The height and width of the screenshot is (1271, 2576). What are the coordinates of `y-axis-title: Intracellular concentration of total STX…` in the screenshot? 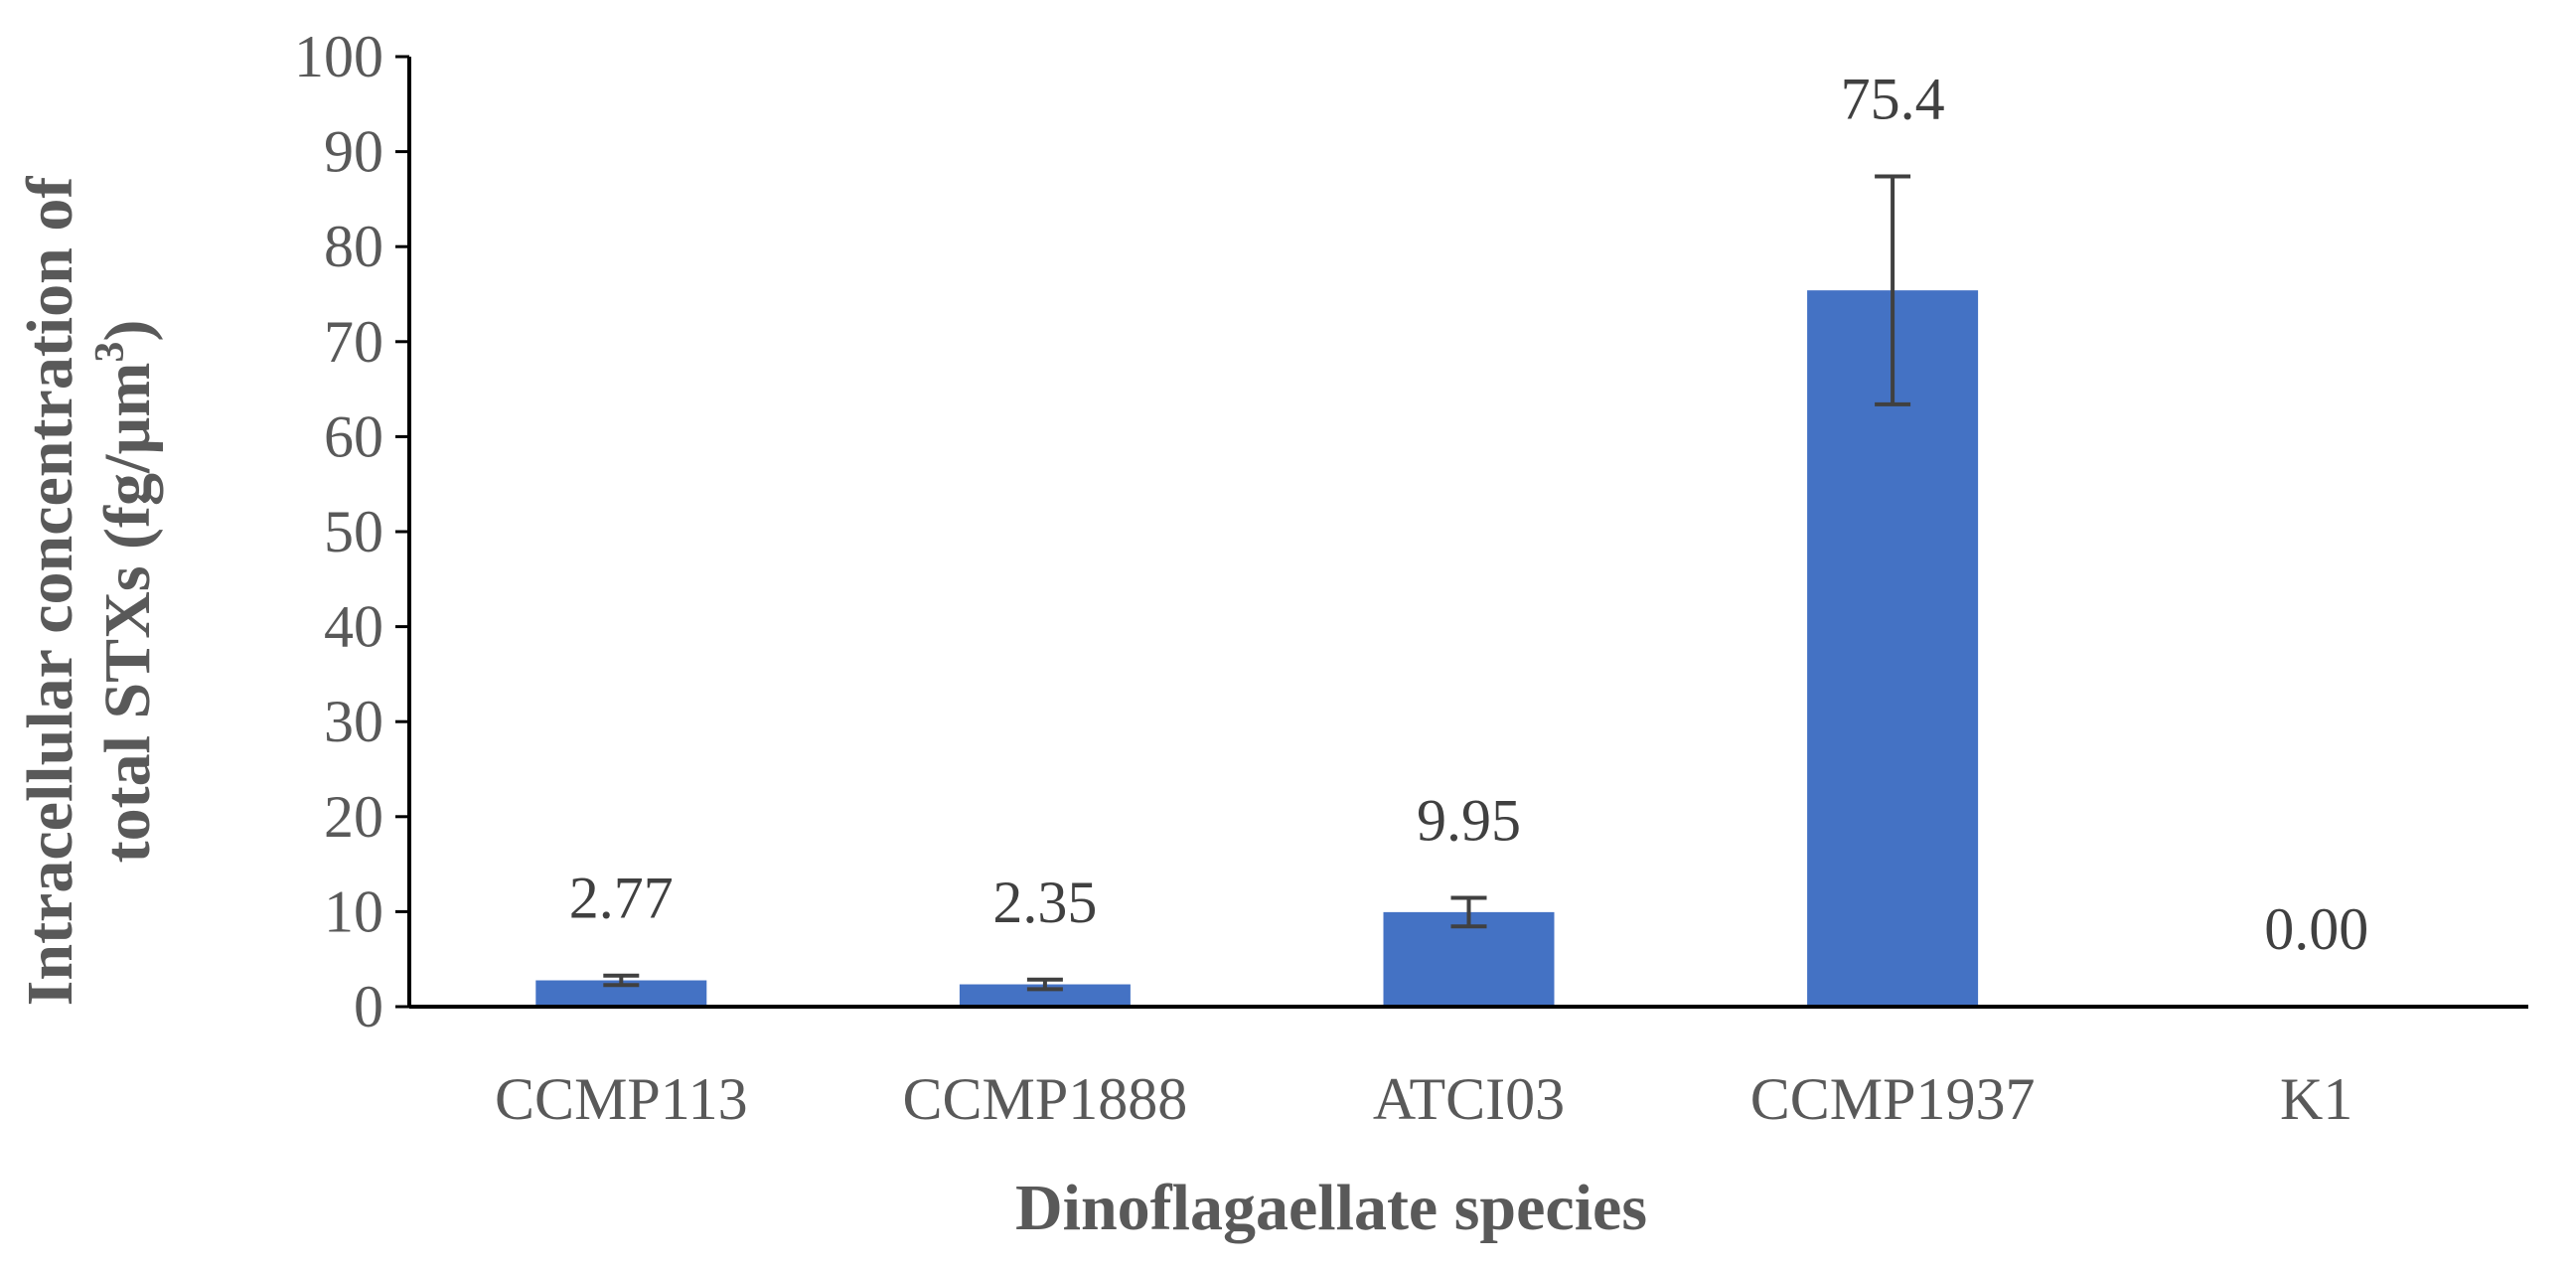 It's located at (89, 591).